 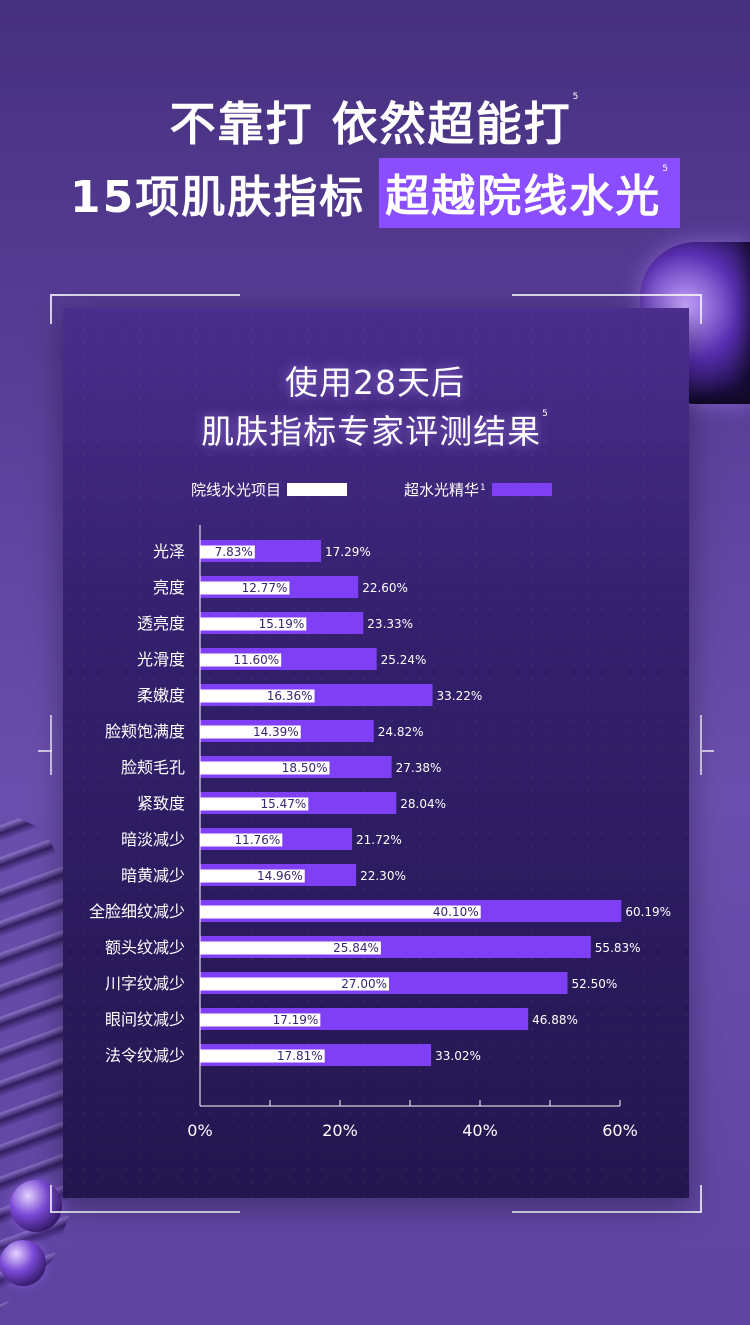 I want to click on legend-label-serum: 超水光精华1, so click(x=445, y=489).